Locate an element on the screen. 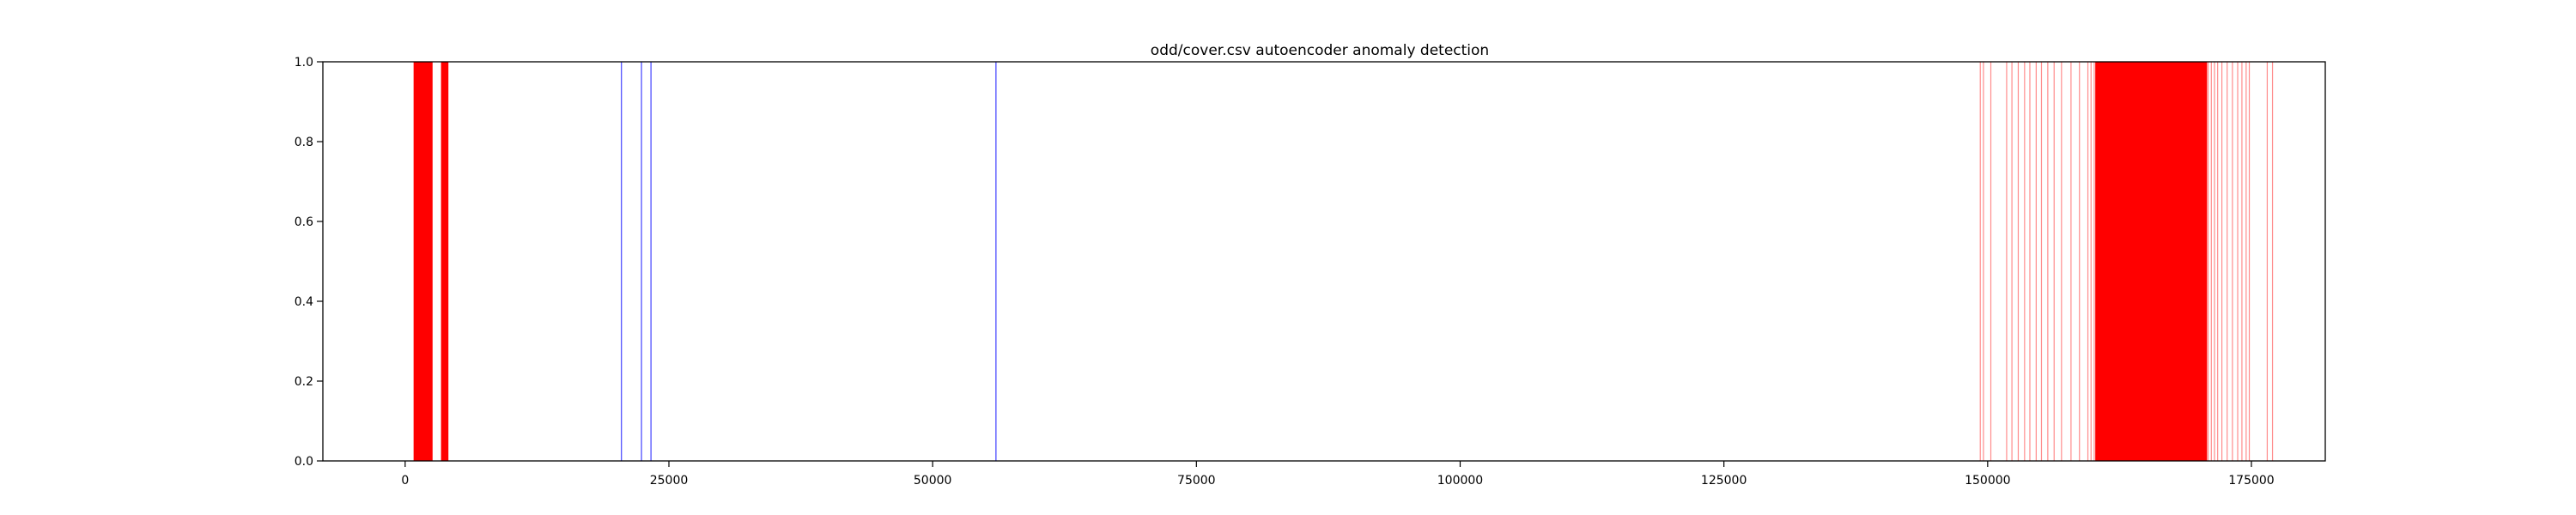 The width and height of the screenshot is (2576, 515). y-tick-label: 0.8 is located at coordinates (304, 142).